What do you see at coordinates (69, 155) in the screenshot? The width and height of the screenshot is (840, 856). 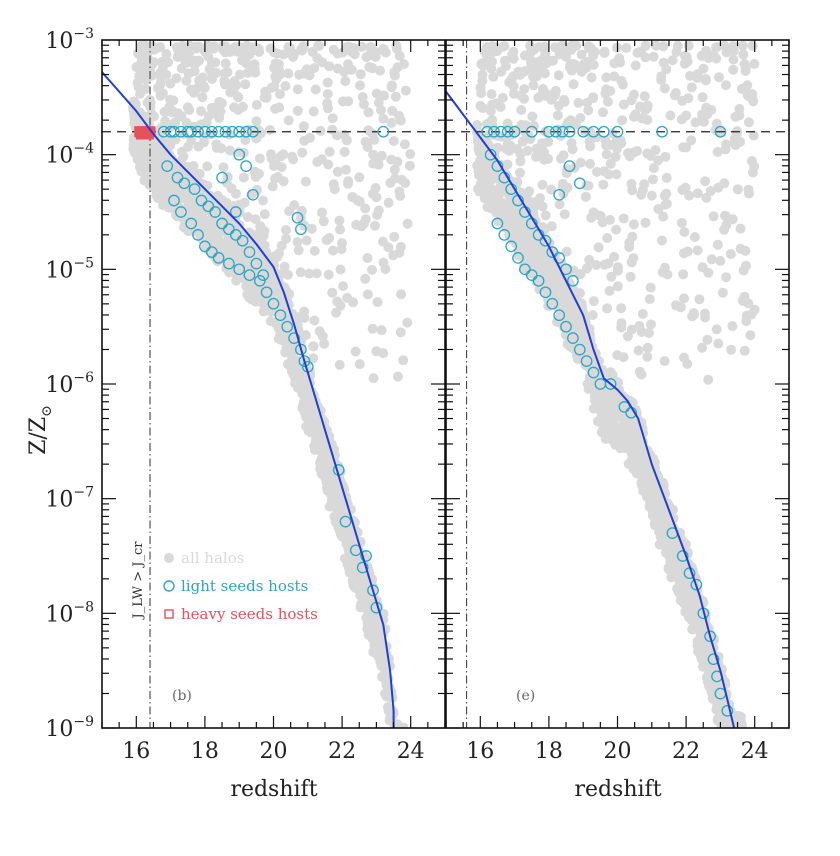 I see `y-tick-label: 10−4` at bounding box center [69, 155].